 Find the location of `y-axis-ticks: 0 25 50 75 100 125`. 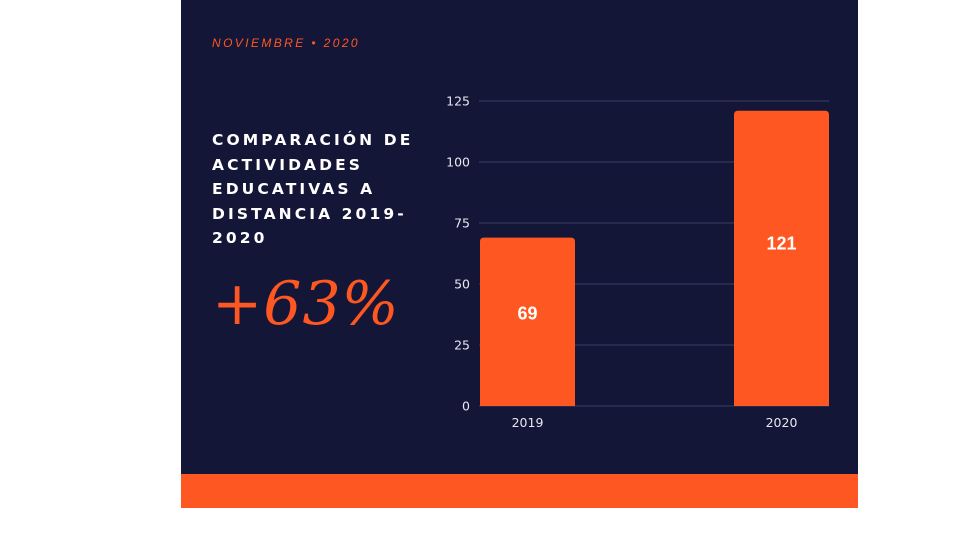

y-axis-ticks: 0 25 50 75 100 125 is located at coordinates (458, 254).